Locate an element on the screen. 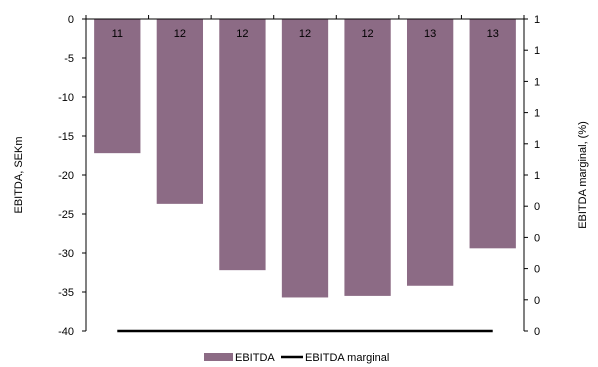  legend-label-ebitda: EBITDA is located at coordinates (255, 358).